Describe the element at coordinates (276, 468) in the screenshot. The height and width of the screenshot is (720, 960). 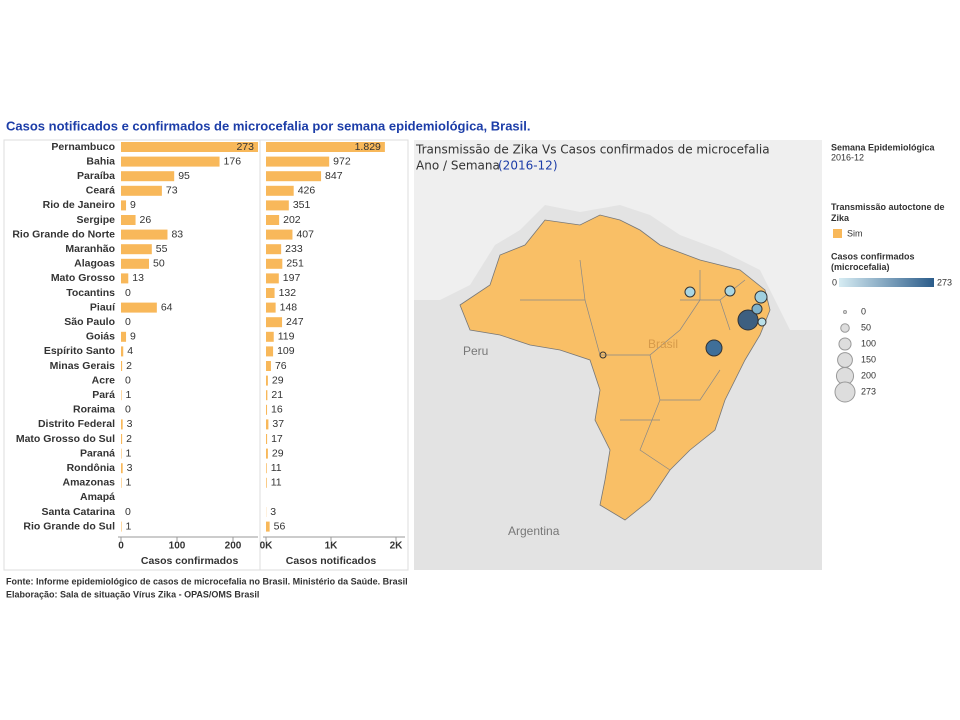
I see `data-label: 11` at that location.